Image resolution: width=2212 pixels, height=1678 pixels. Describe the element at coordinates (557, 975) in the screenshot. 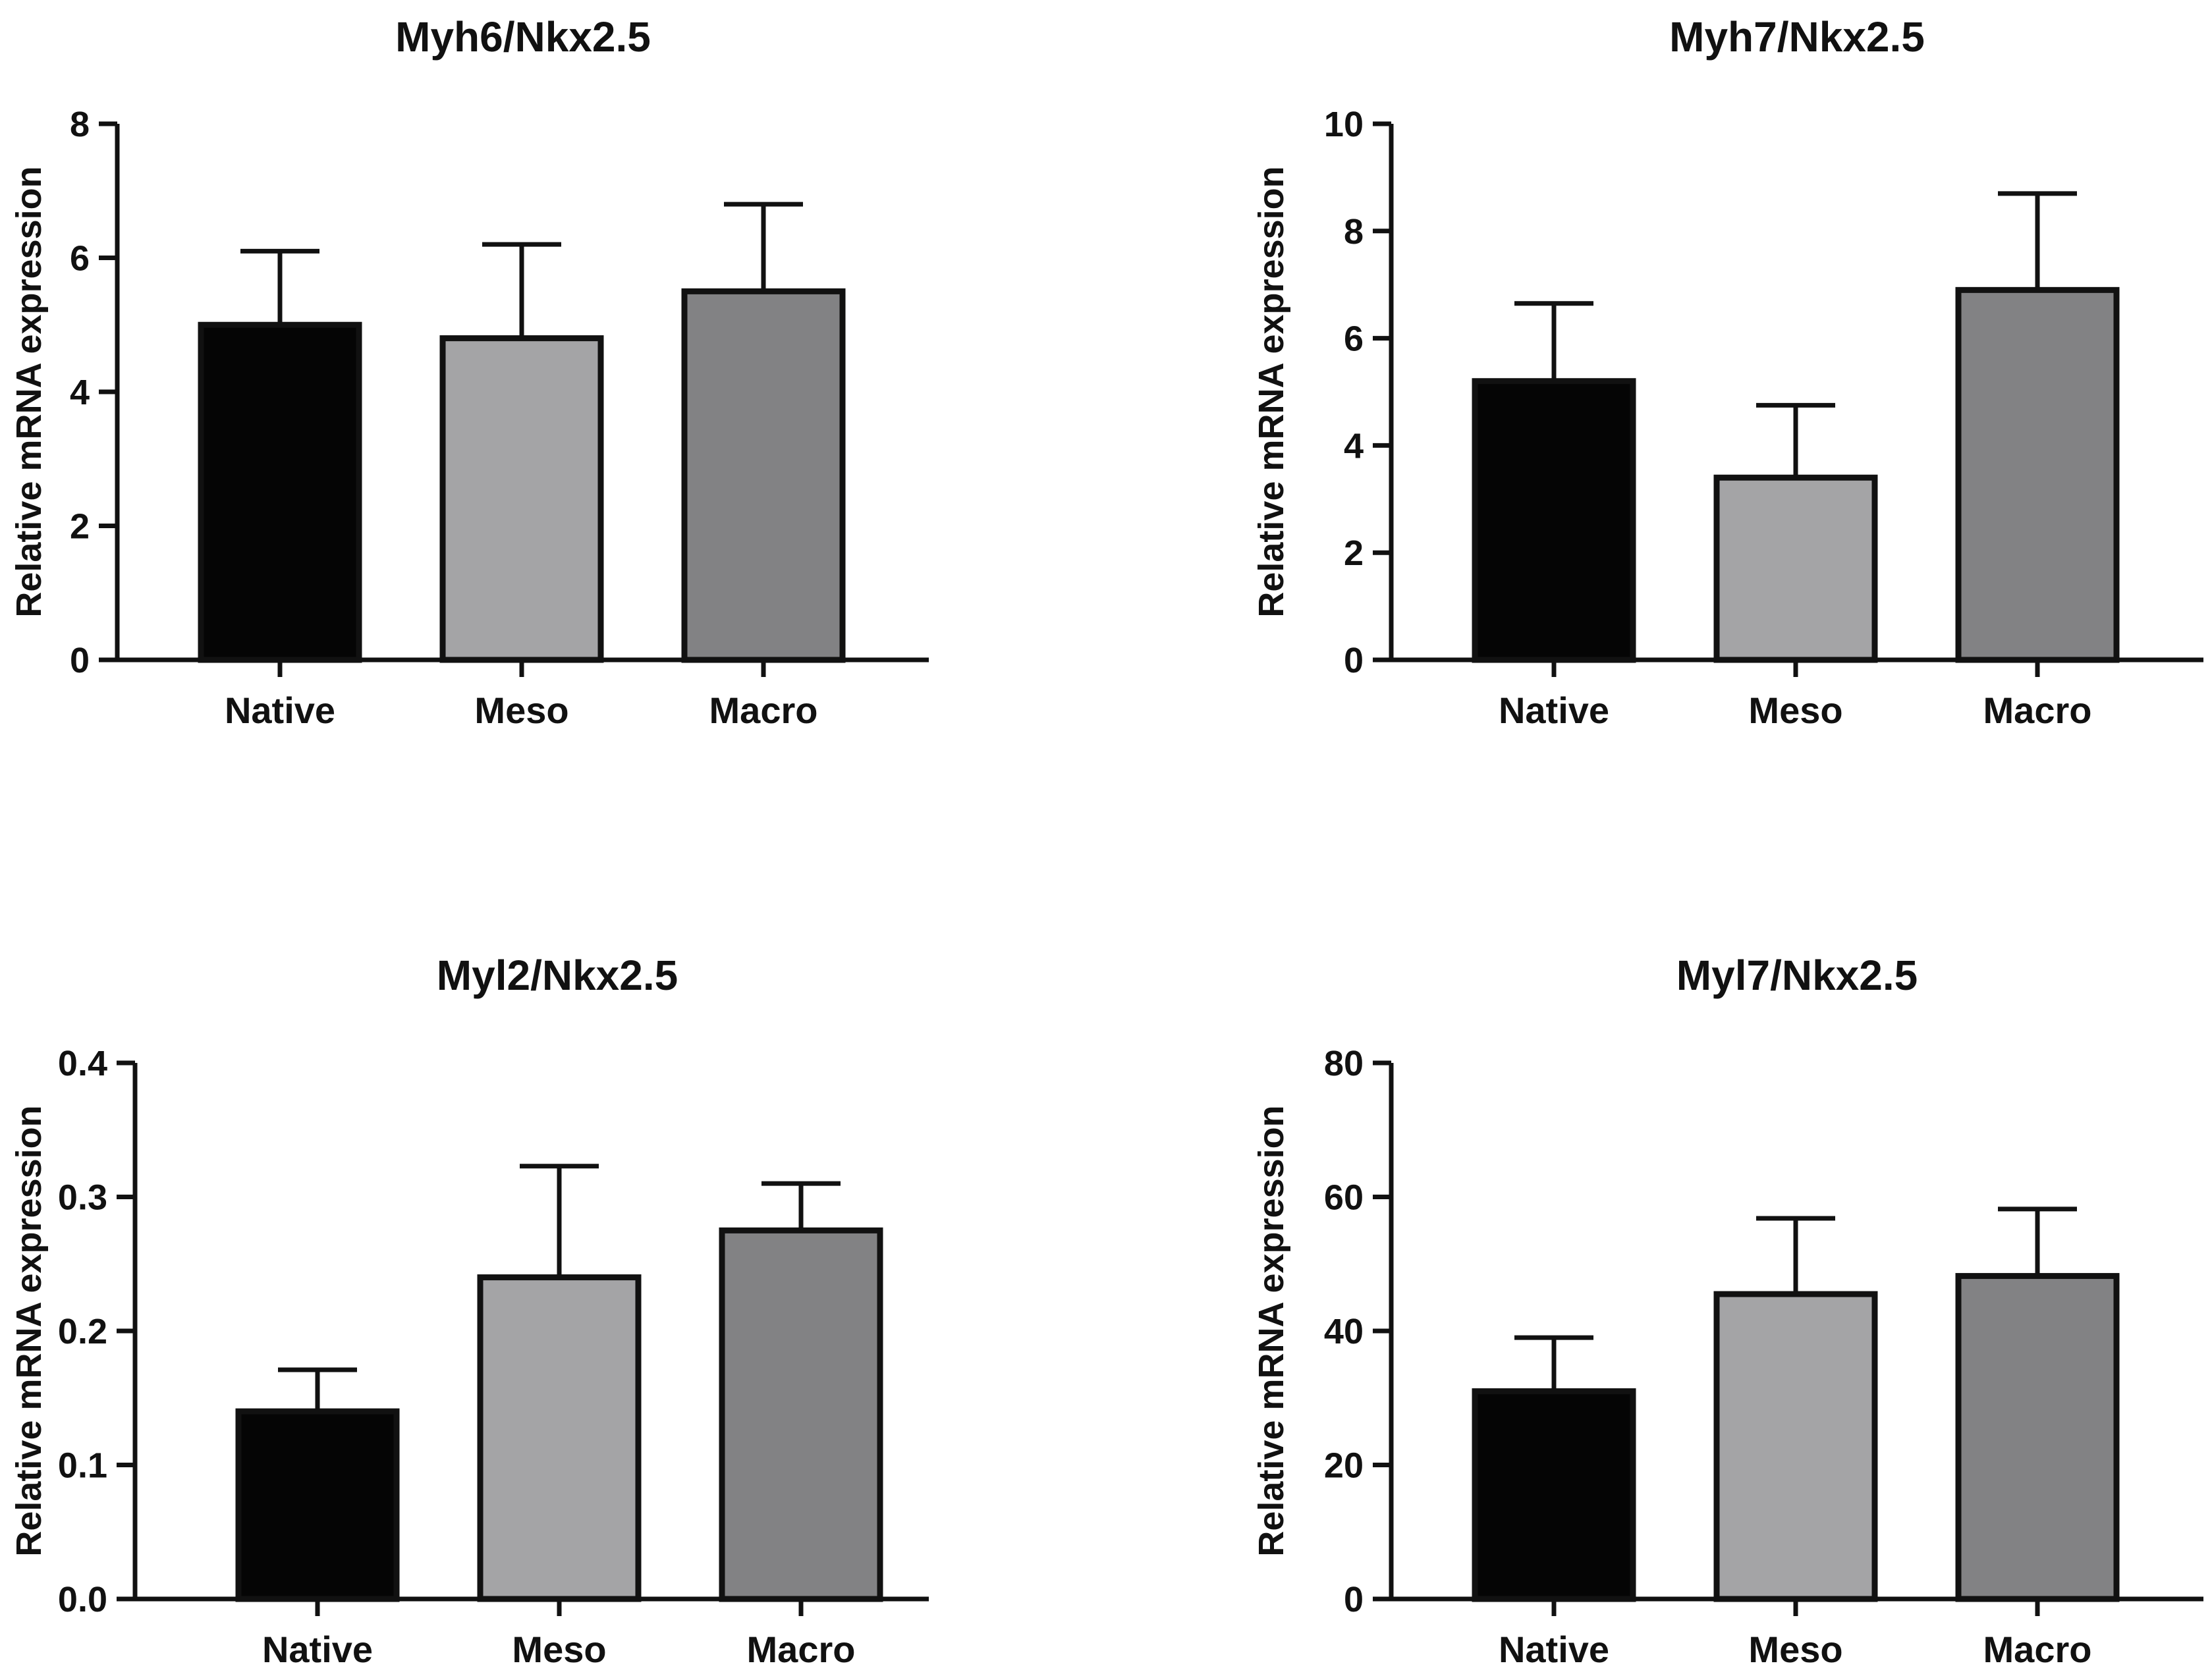

I see `chart-title: Myl2/Nkx2.5` at that location.